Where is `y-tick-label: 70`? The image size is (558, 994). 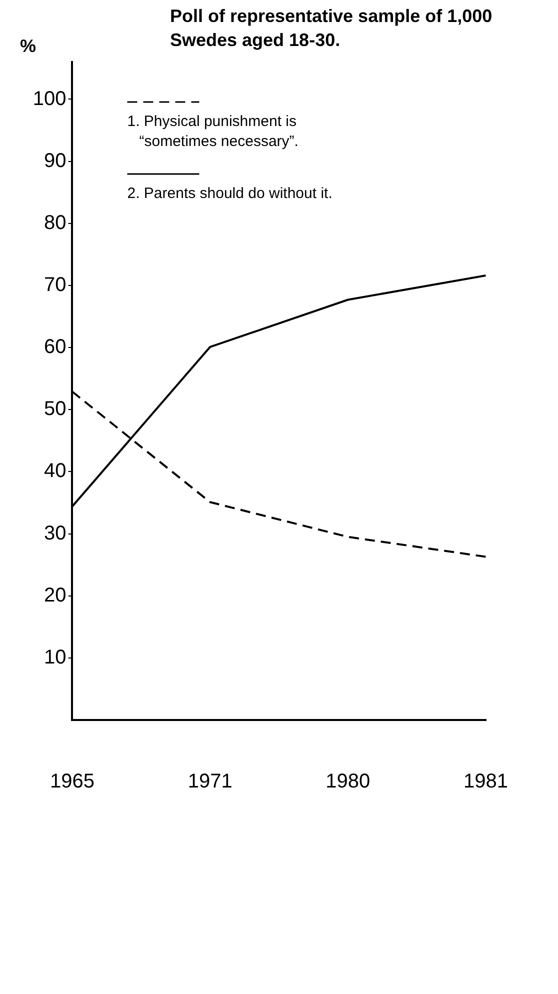
y-tick-label: 70 is located at coordinates (55, 285).